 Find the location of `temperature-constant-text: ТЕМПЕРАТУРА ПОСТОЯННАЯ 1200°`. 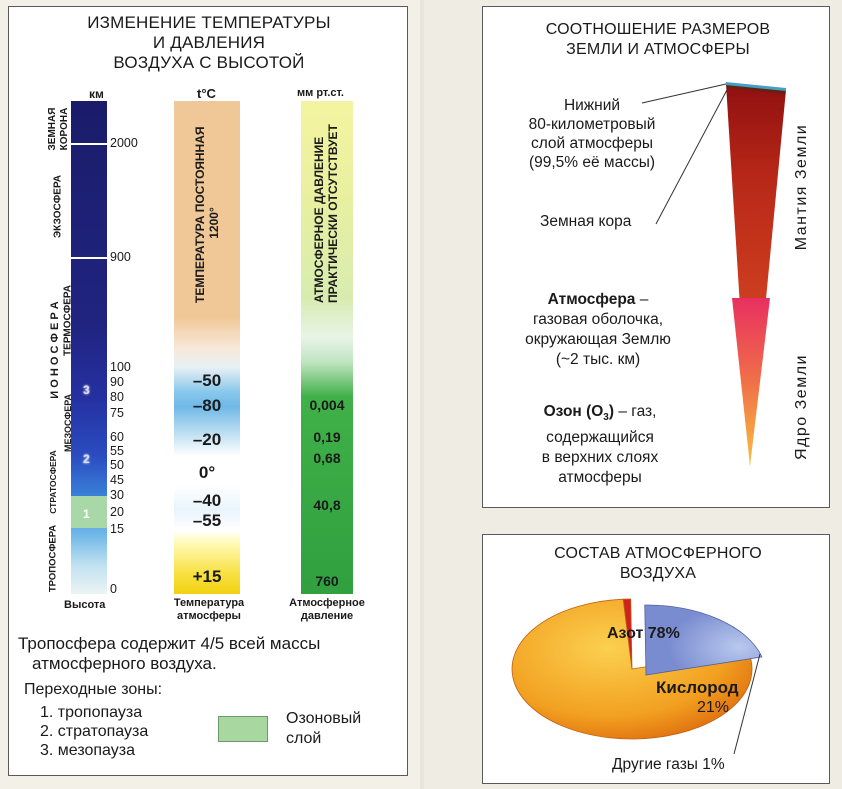

temperature-constant-text: ТЕМПЕРАТУРА ПОСТОЯННАЯ 1200° is located at coordinates (207, 214).